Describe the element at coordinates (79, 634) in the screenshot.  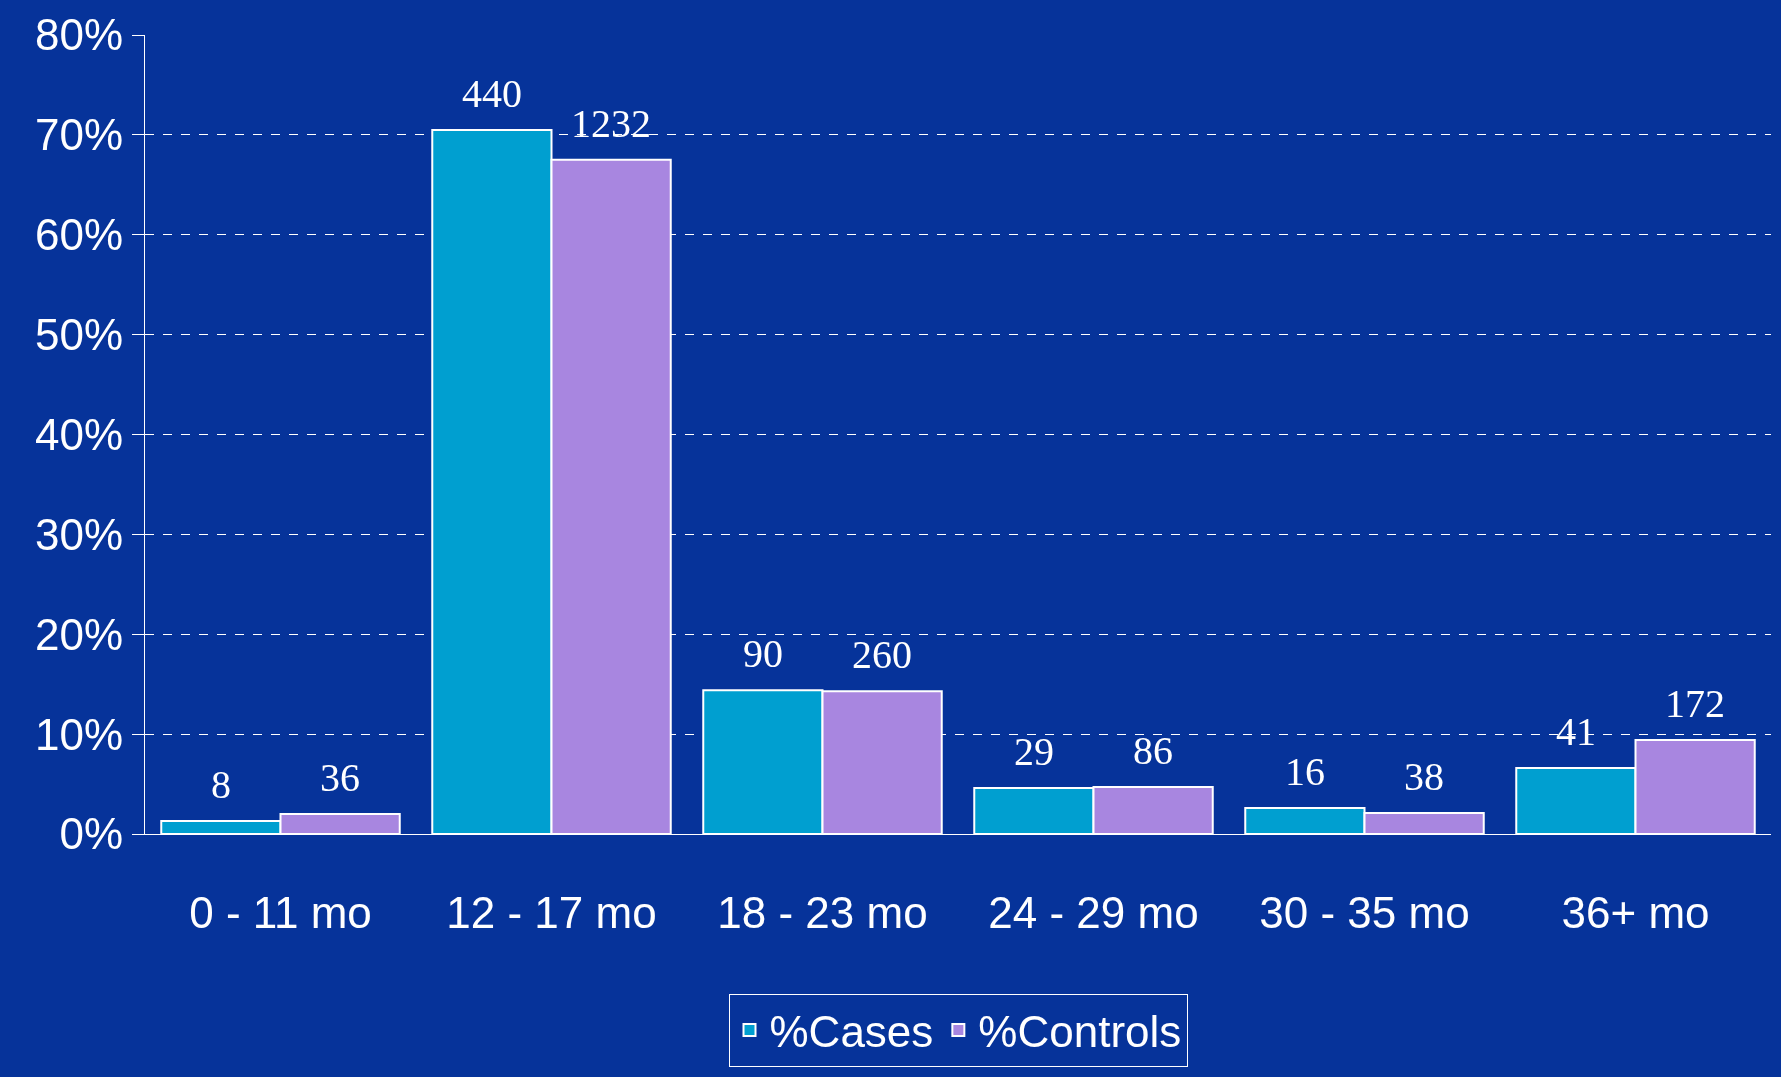
I see `y-tick-label: 20%` at that location.